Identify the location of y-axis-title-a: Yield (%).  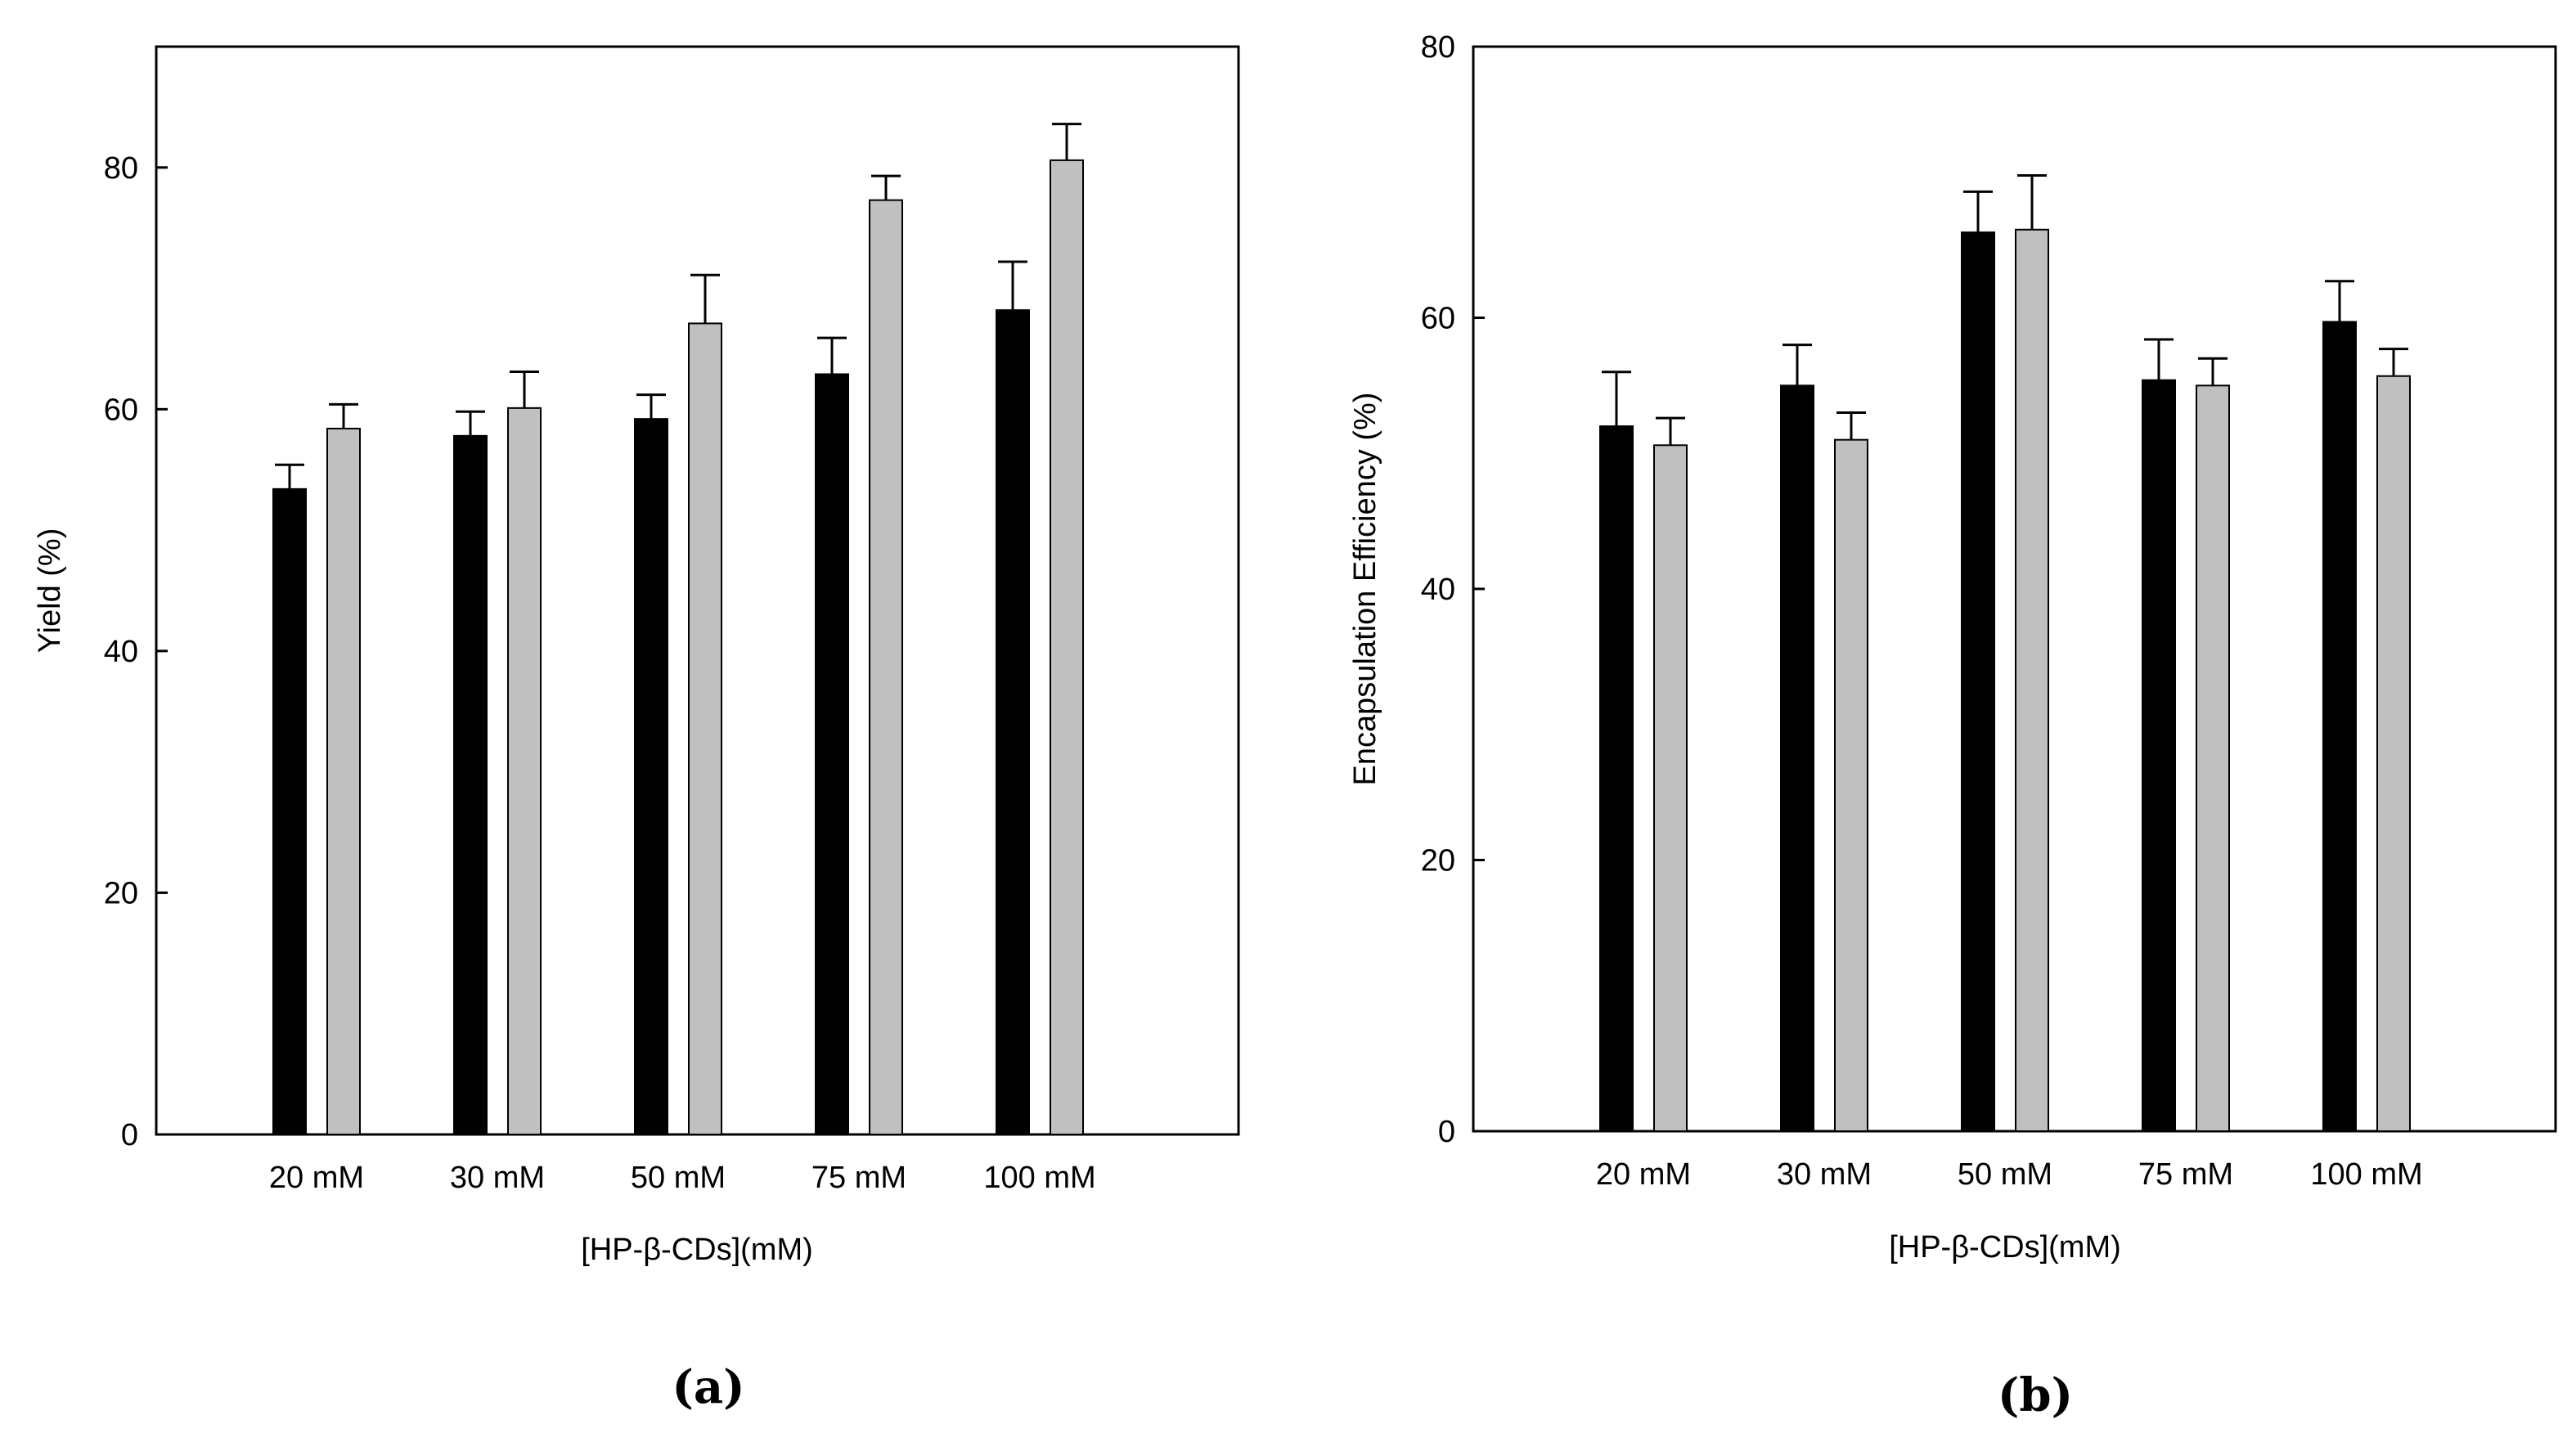
(50, 591).